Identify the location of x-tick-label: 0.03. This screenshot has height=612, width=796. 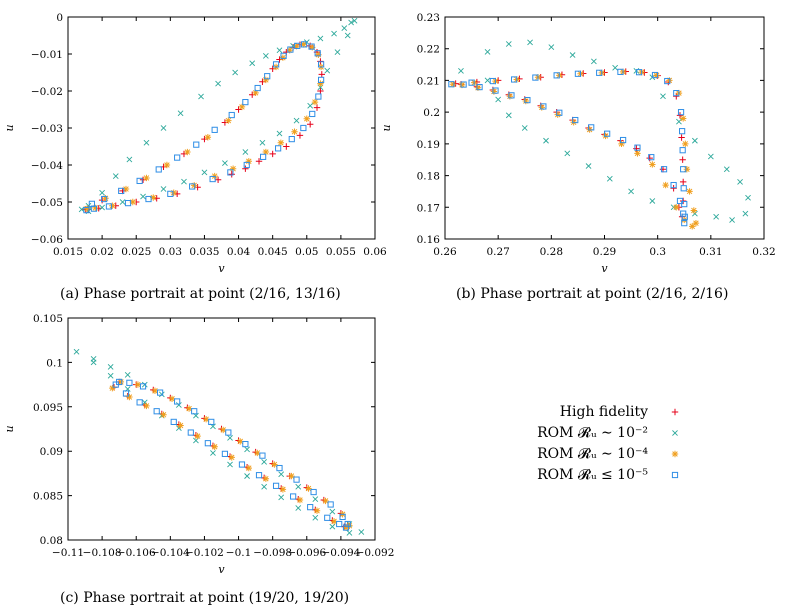
(170, 252).